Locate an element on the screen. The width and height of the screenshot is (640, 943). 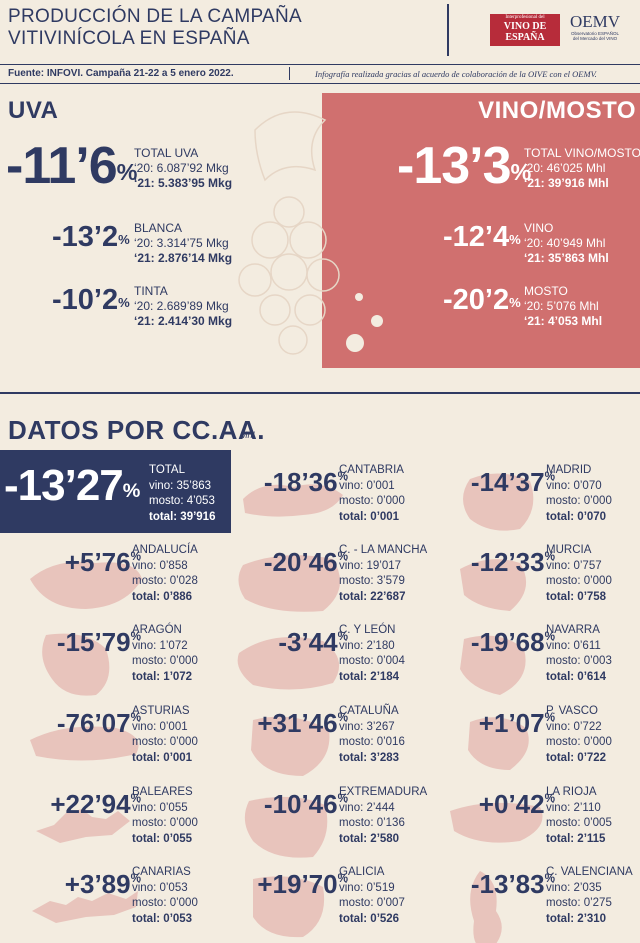
region-total: total: 0’614 is located at coordinates (576, 676).